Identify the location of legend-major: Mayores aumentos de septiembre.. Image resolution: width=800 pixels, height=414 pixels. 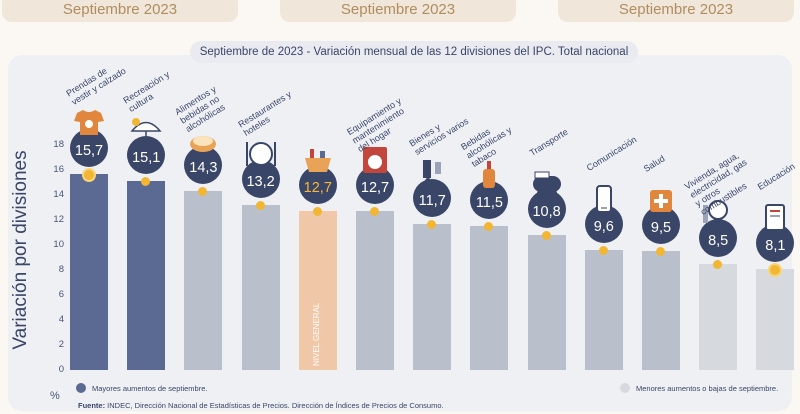
(141, 388).